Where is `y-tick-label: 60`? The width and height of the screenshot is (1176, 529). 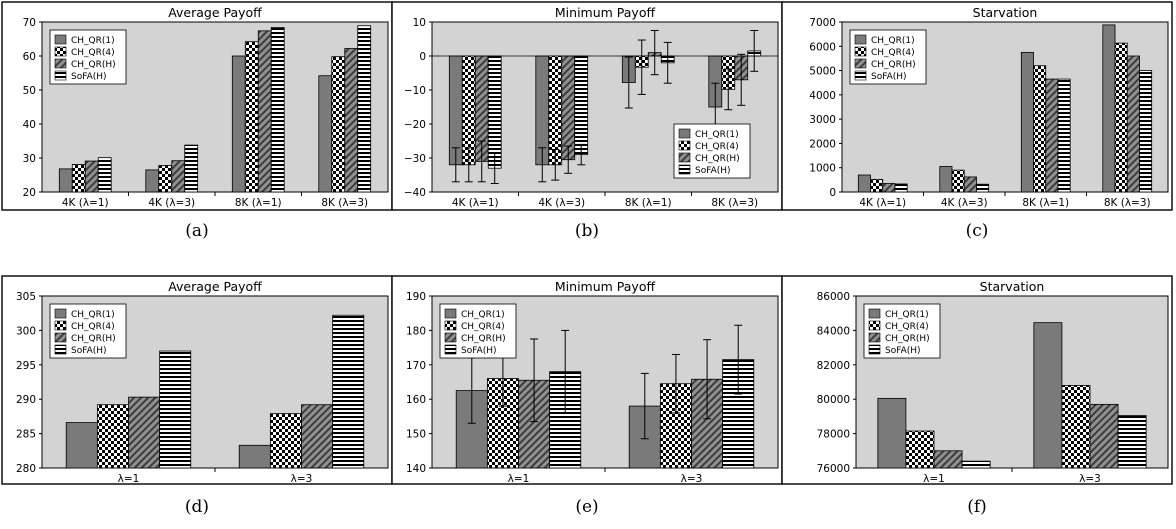 y-tick-label: 60 is located at coordinates (29, 57).